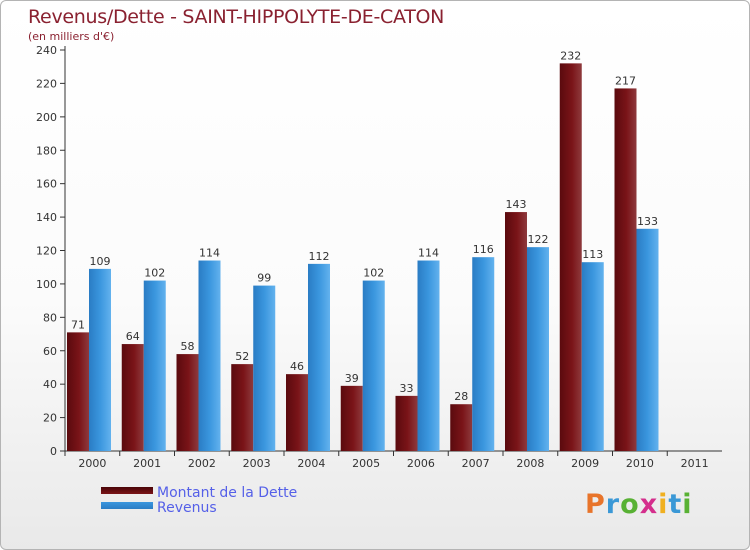  I want to click on logo-letter: x, so click(649, 504).